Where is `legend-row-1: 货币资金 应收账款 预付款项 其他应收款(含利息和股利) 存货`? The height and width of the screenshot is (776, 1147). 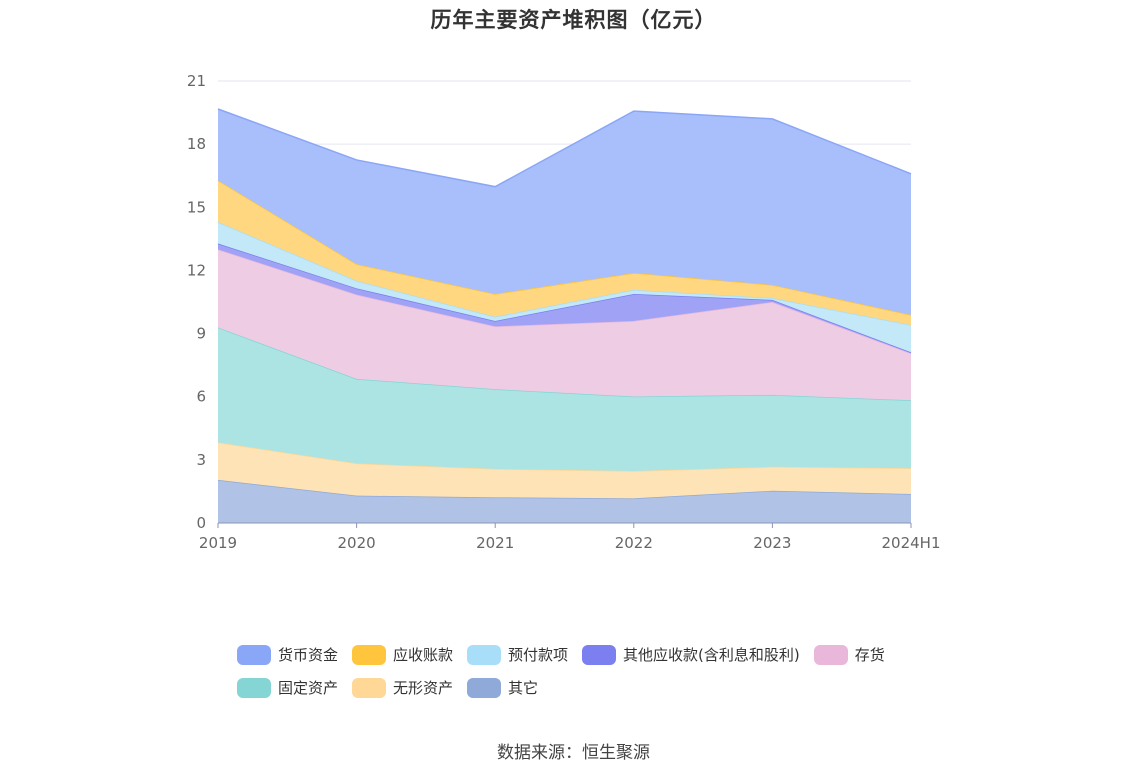 legend-row-1: 货币资金 应收账款 预付款项 其他应收款(含利息和股利) 存货 is located at coordinates (587, 654).